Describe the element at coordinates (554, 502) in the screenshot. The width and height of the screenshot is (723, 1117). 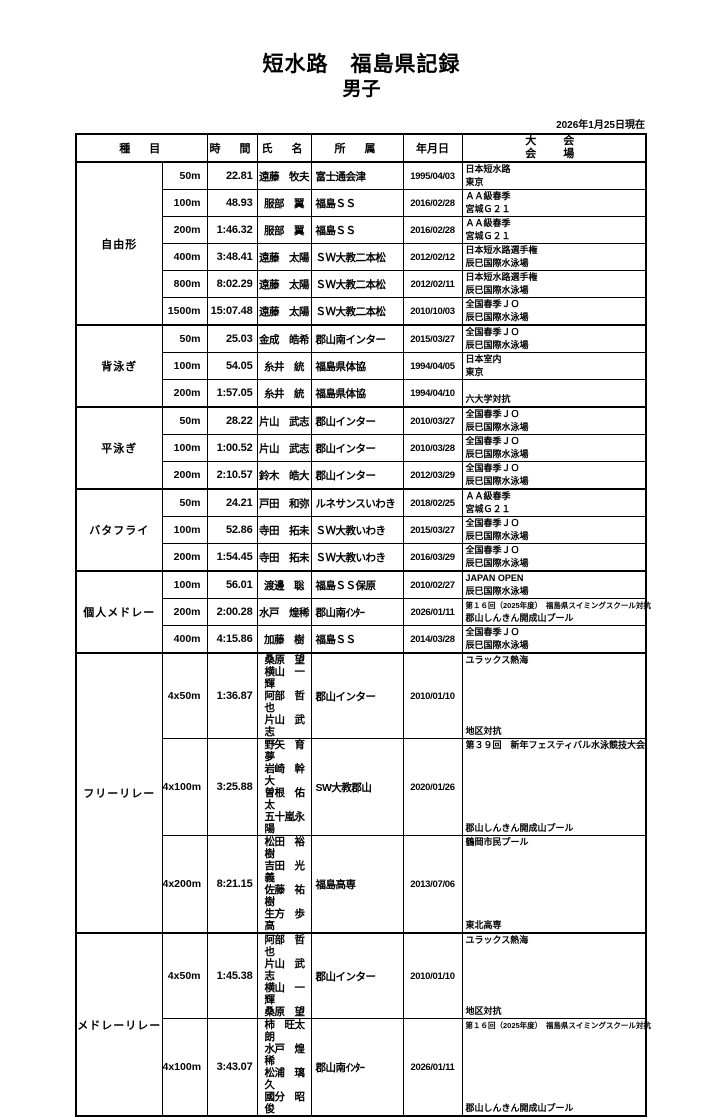
I see `meet-venue-cell: ＡＡ級春季 宮城Ｇ２１` at that location.